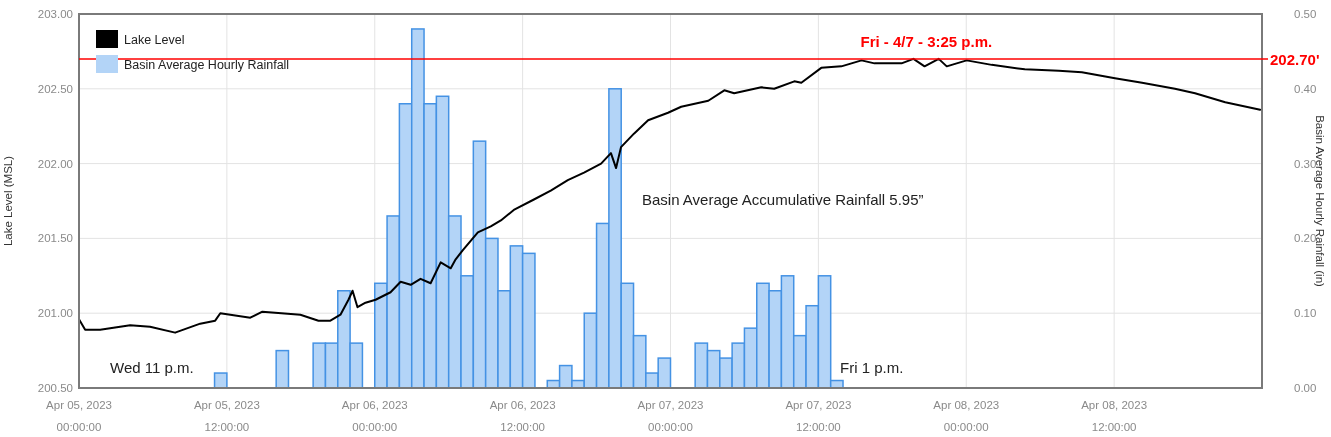 Image resolution: width=1331 pixels, height=437 pixels. What do you see at coordinates (79, 416) in the screenshot?
I see `x-tick-label: Apr 05, 2023 00:00:00` at bounding box center [79, 416].